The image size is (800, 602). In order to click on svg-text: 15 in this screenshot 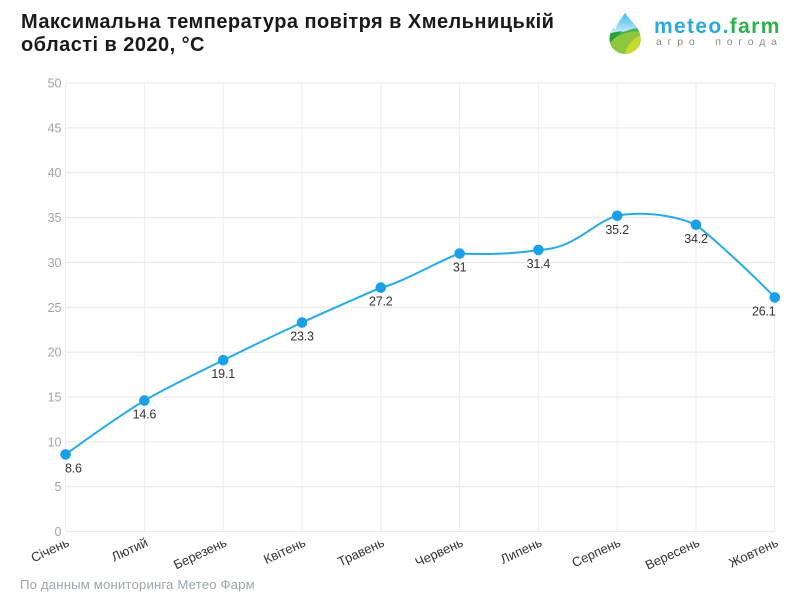, I will do `click(55, 398)`.